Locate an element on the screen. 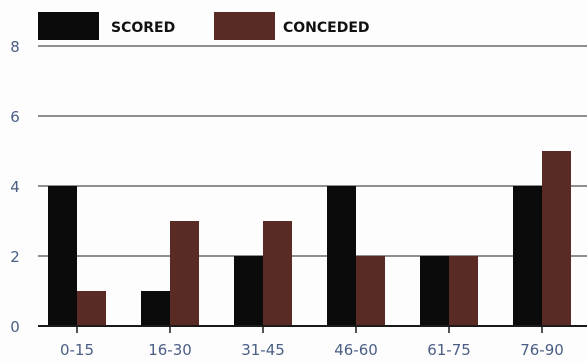  y-tick-label: 2 is located at coordinates (15, 257).